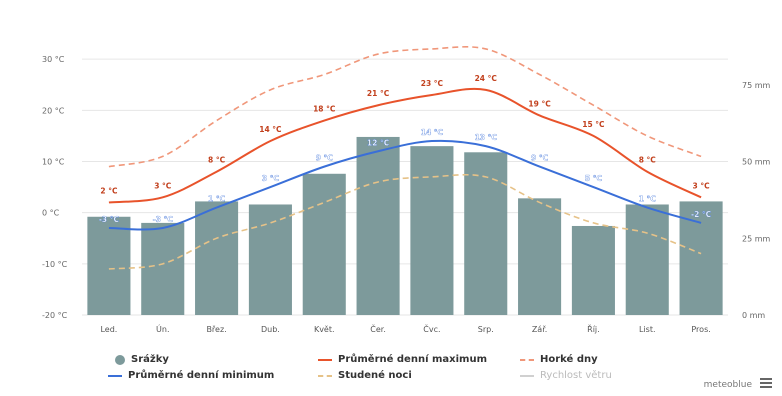  What do you see at coordinates (378, 328) in the screenshot?
I see `x-tick-label: Čer.` at bounding box center [378, 328].